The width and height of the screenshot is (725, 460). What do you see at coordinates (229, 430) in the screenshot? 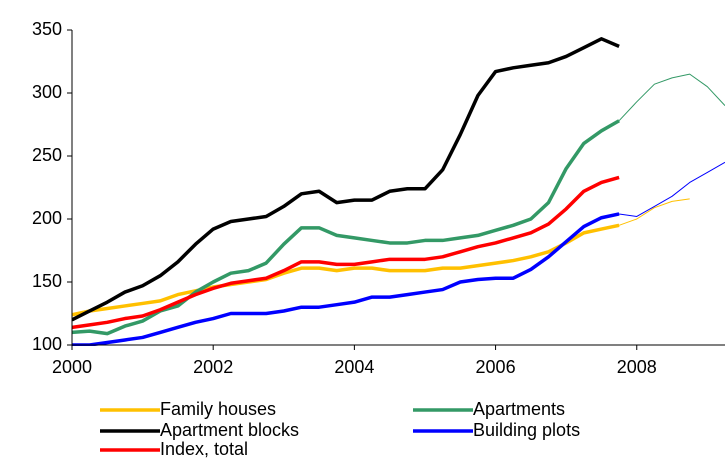
I see `legend-label: Apartment blocks` at bounding box center [229, 430].